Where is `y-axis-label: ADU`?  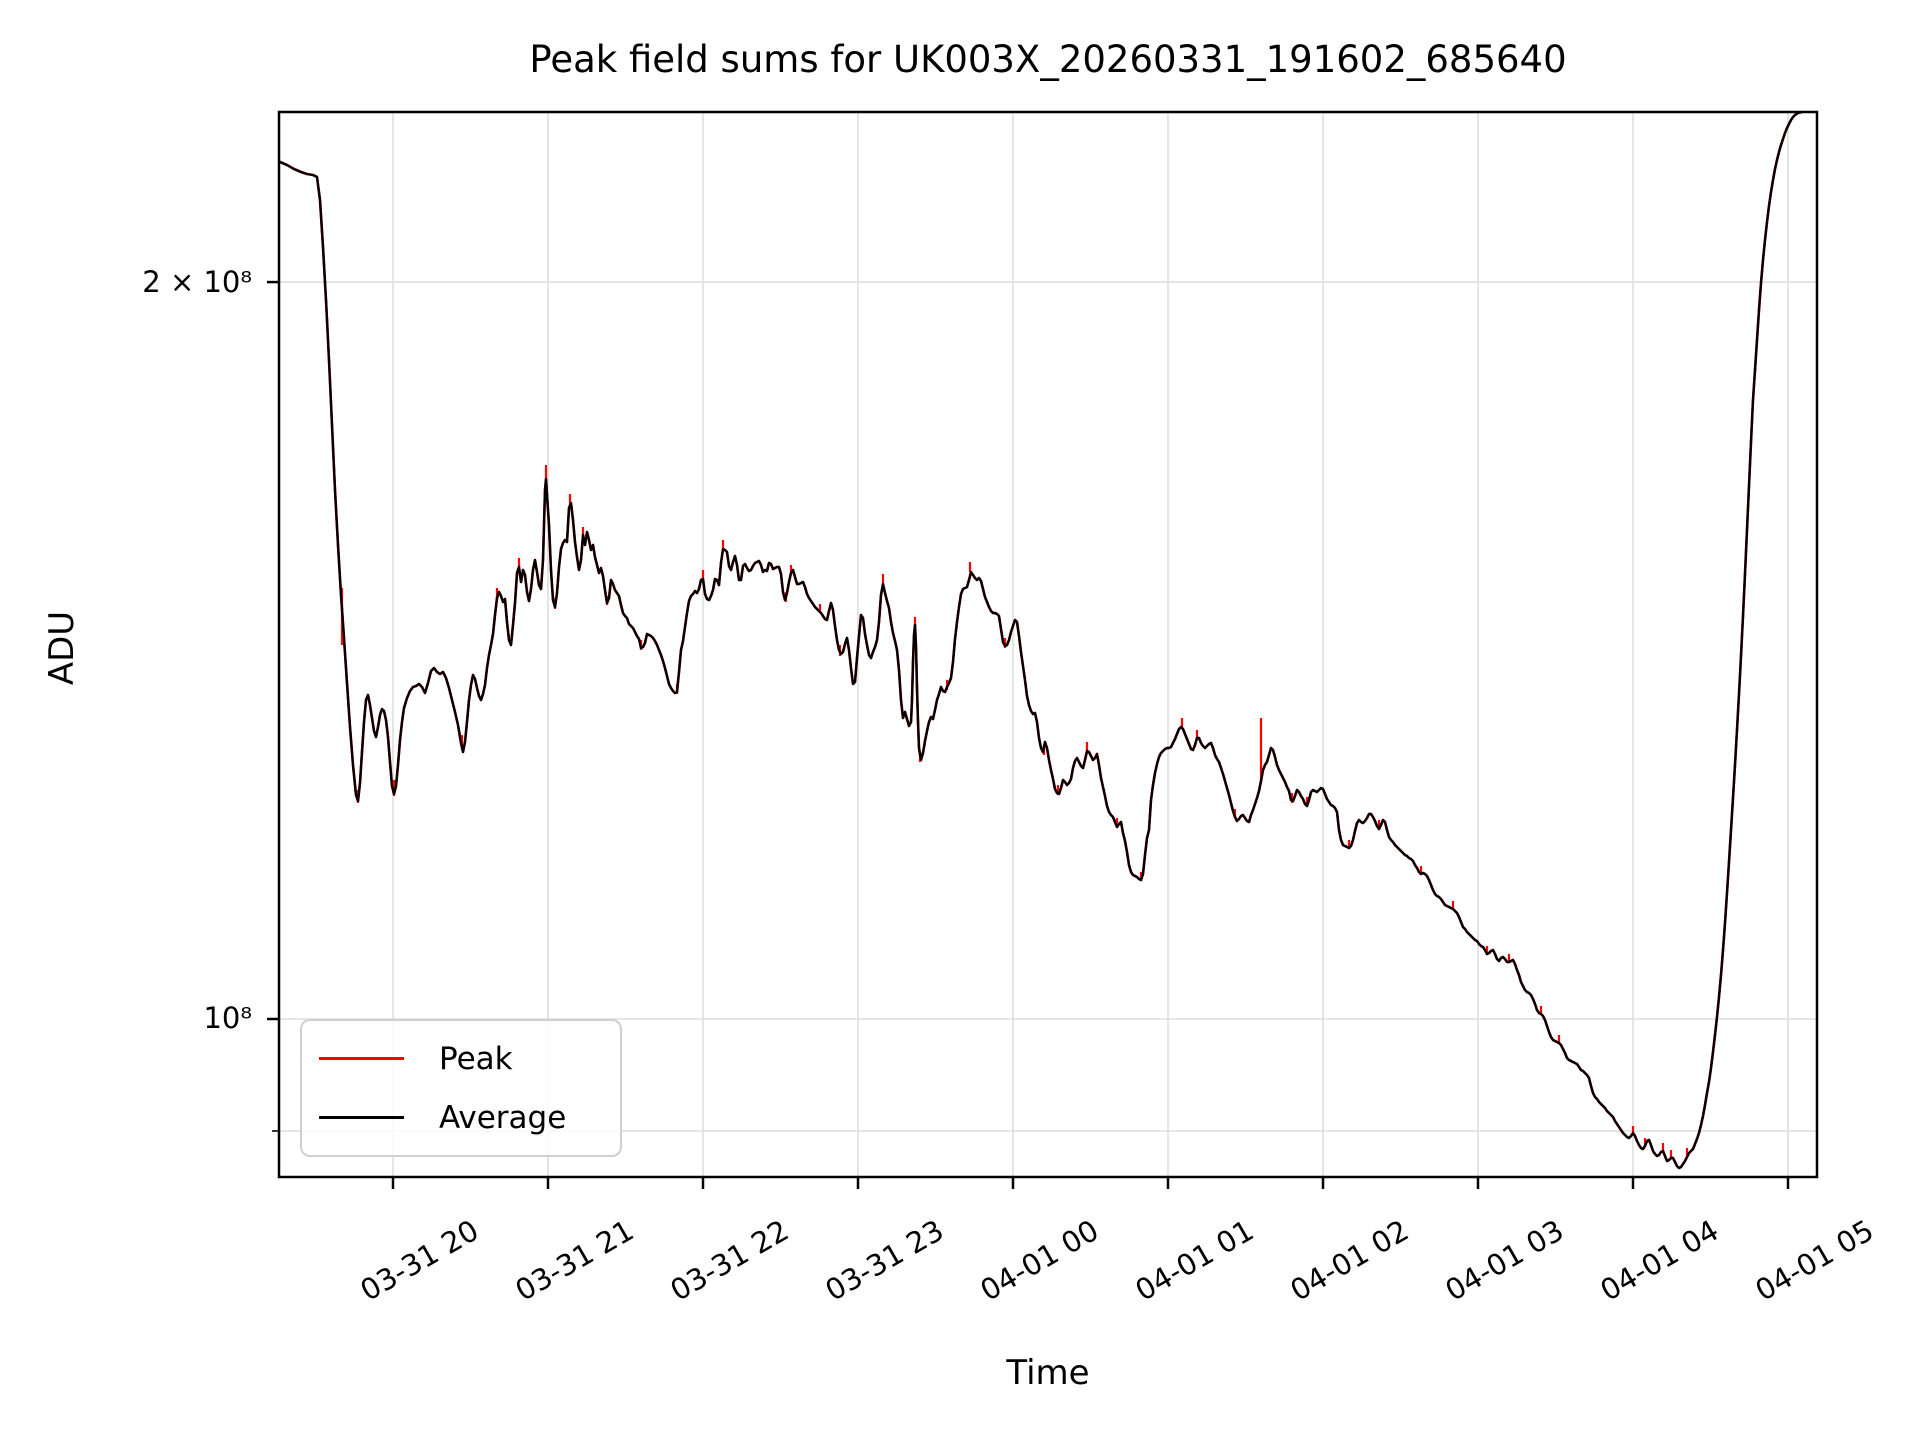
y-axis-label: ADU is located at coordinates (62, 648).